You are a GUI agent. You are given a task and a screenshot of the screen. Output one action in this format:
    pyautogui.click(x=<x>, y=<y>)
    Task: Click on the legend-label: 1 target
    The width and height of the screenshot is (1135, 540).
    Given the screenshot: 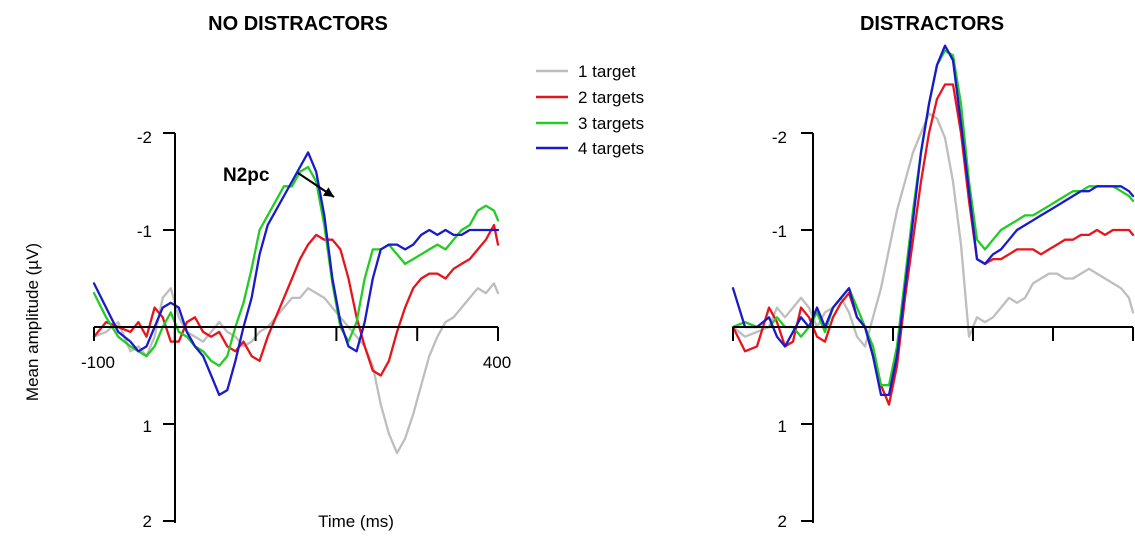 What is the action you would take?
    pyautogui.click(x=607, y=71)
    